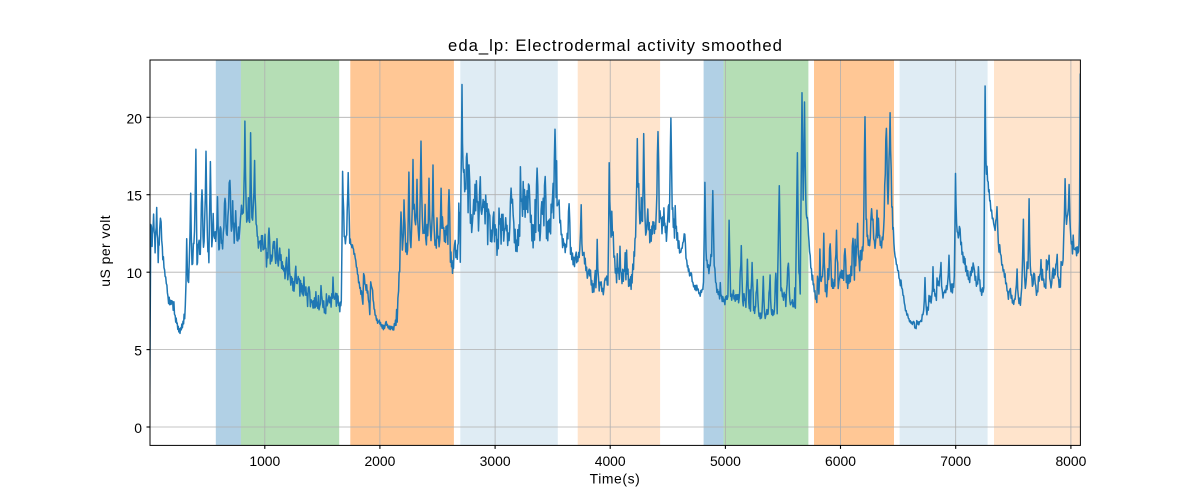  I want to click on svg-text: 2000, so click(379, 461).